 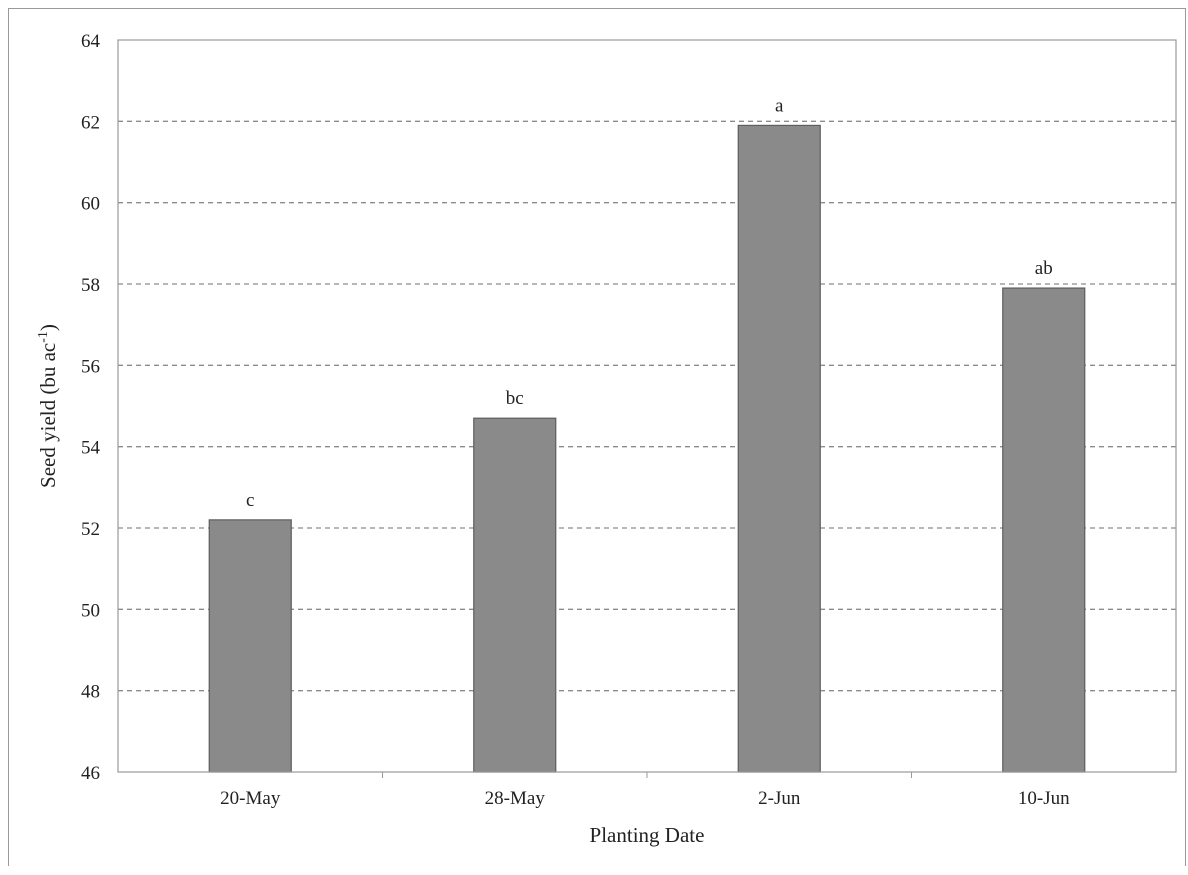 What do you see at coordinates (90, 529) in the screenshot?
I see `y-tick-label: 52` at bounding box center [90, 529].